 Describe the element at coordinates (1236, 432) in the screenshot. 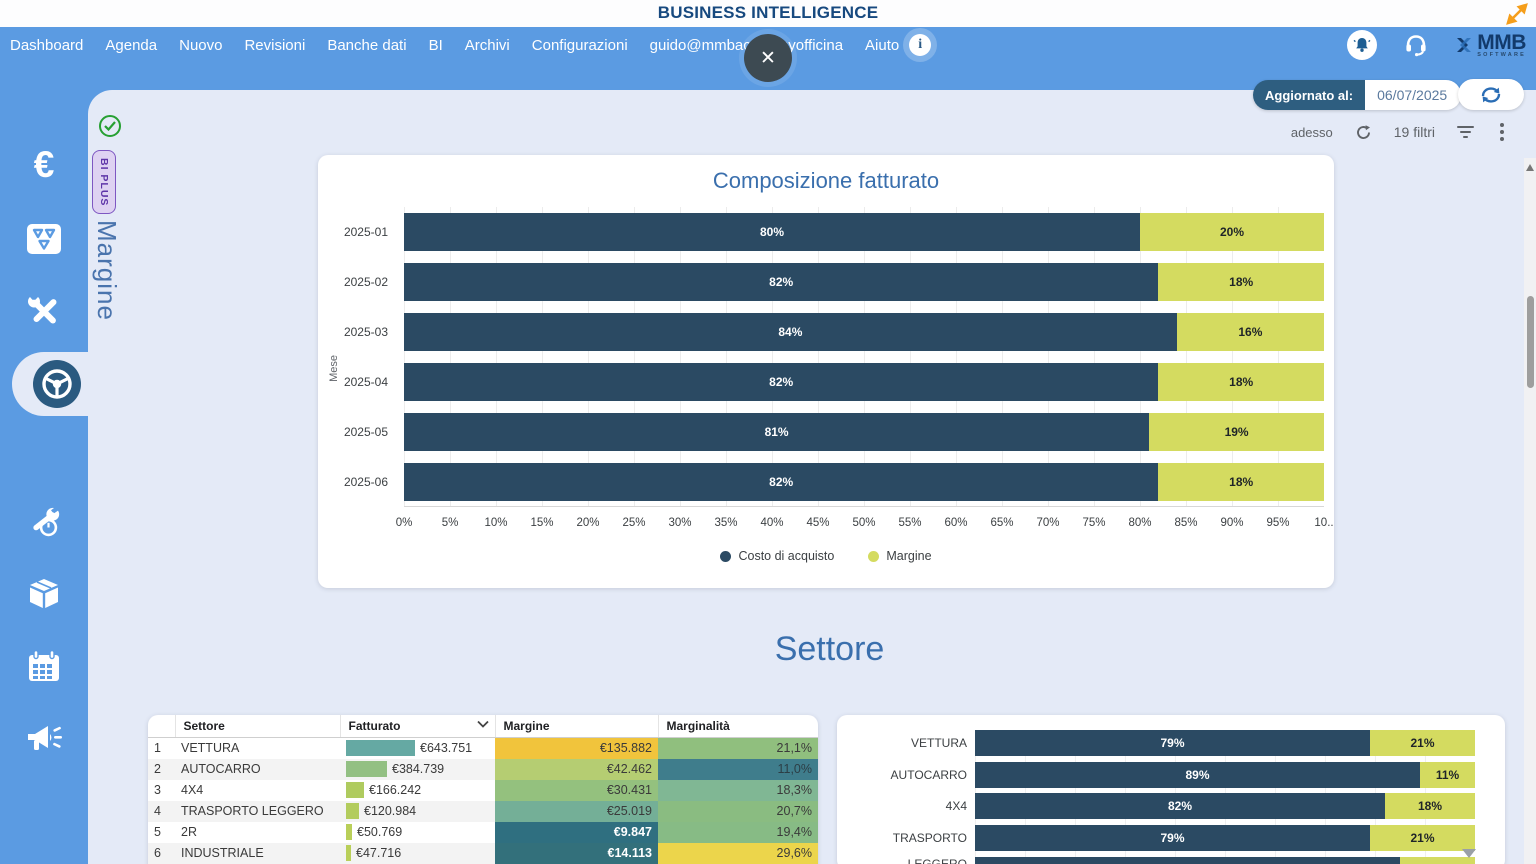

I see `margine-segment: 19%` at that location.